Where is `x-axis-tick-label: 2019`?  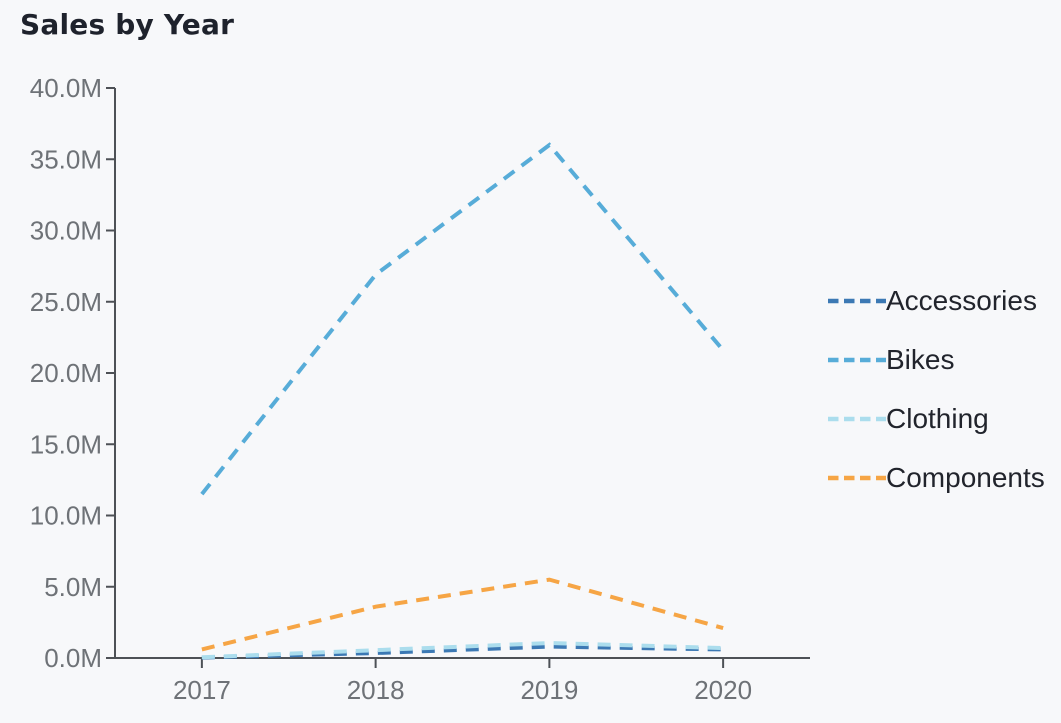 x-axis-tick-label: 2019 is located at coordinates (549, 690).